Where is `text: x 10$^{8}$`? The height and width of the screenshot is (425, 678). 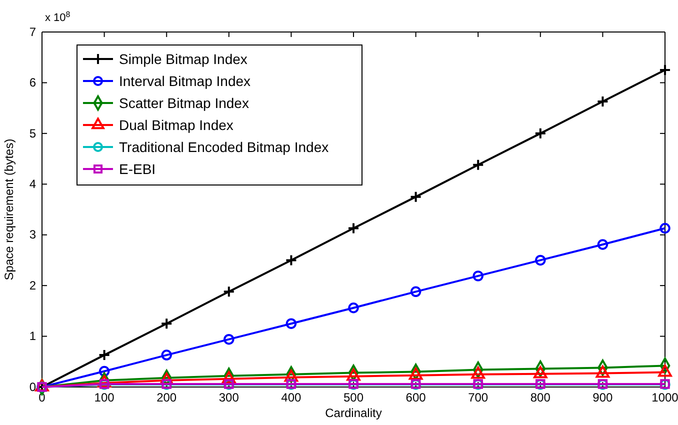
text: x 10$^{8}$ is located at coordinates (58, 17).